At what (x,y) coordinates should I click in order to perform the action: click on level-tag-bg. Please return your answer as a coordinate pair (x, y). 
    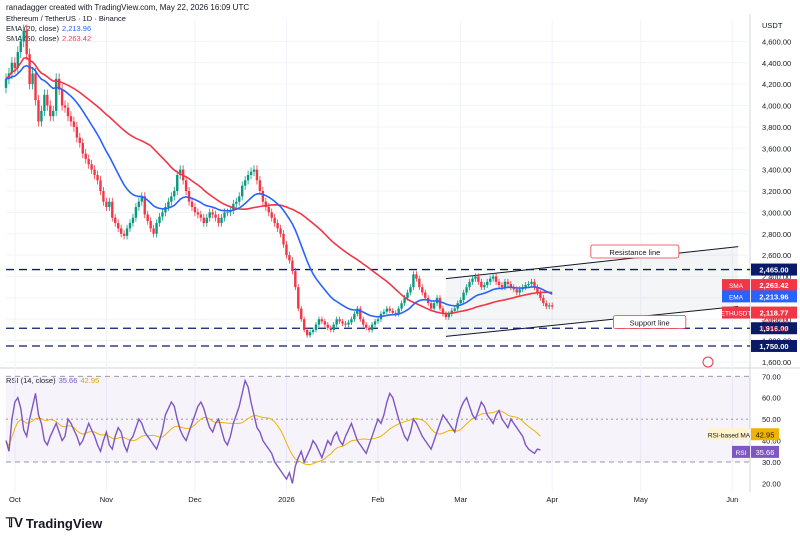
    Looking at the image, I should click on (774, 328).